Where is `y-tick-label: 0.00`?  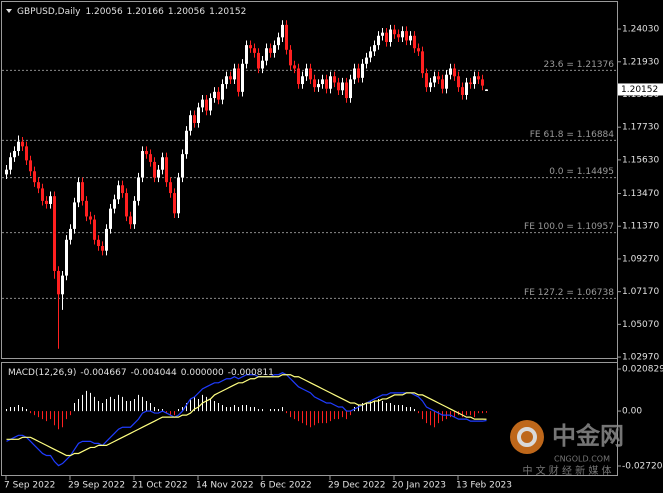
y-tick-label: 0.00 is located at coordinates (632, 412).